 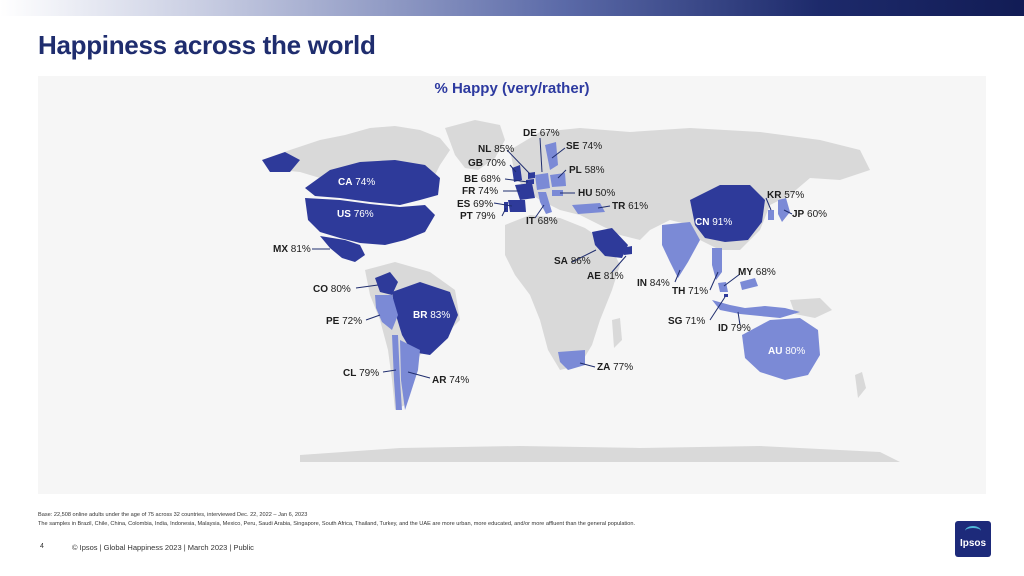 What do you see at coordinates (516, 180) in the screenshot?
I see `leader-be` at bounding box center [516, 180].